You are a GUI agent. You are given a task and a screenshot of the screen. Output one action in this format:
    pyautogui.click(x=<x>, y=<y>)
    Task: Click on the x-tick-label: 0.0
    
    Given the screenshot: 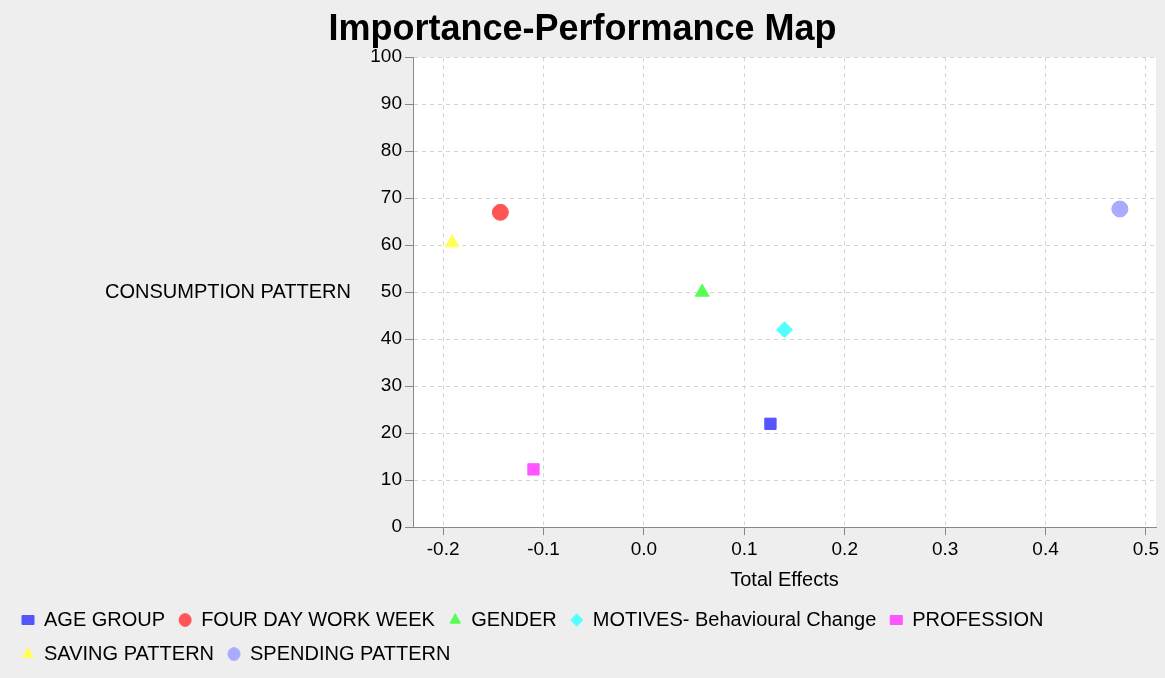 What is the action you would take?
    pyautogui.click(x=644, y=548)
    